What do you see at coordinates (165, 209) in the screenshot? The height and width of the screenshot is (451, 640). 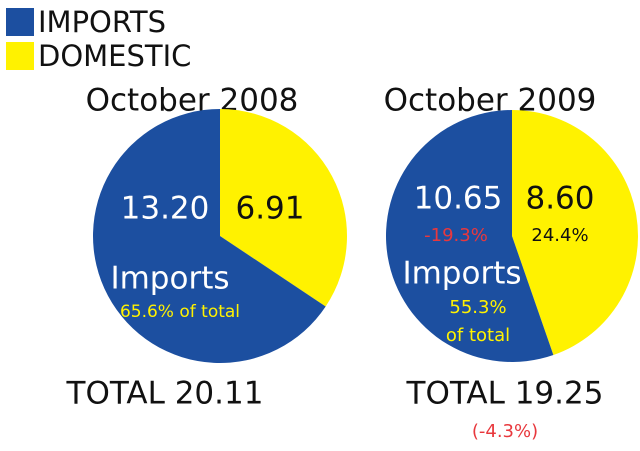 I see `value-label: 13.20` at bounding box center [165, 209].